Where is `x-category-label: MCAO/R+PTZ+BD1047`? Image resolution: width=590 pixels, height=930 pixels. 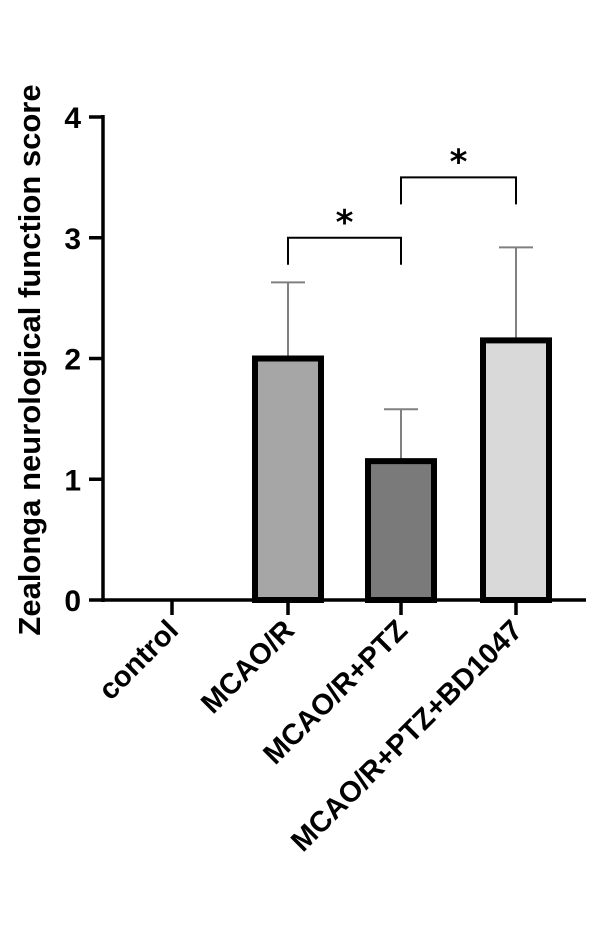 x-category-label: MCAO/R+PTZ+BD1047 is located at coordinates (407, 736).